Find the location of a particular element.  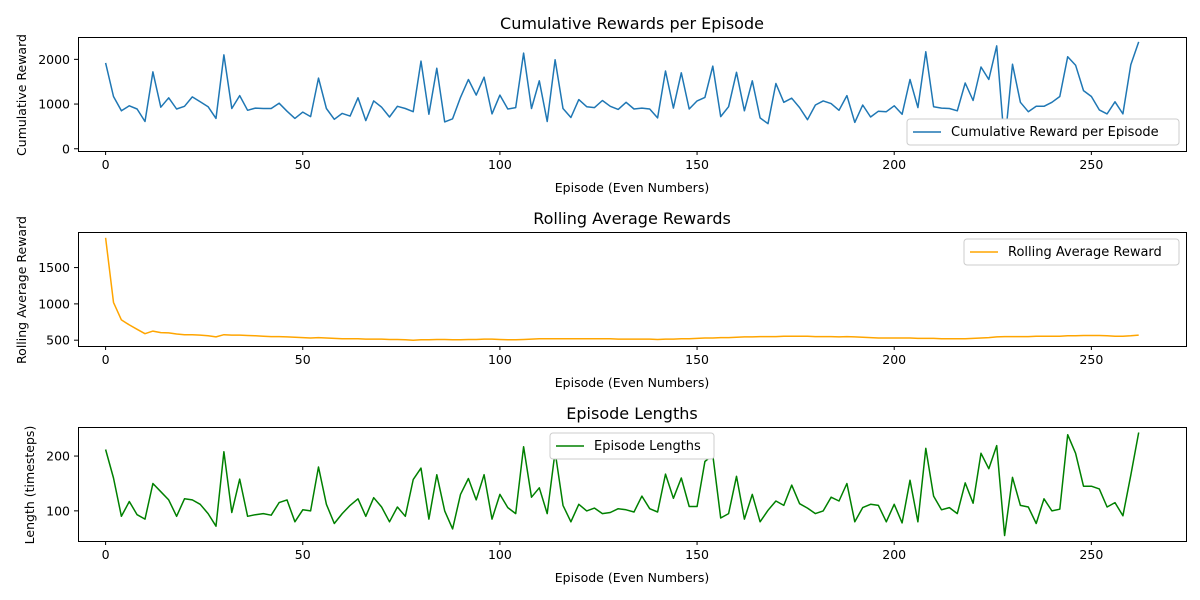

panel-title: Cumulative Rewards per Episode is located at coordinates (632, 23).